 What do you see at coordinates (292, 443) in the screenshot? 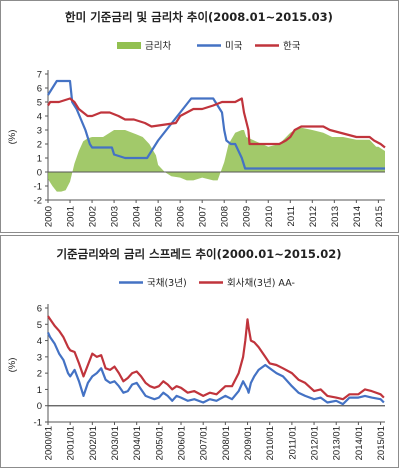
I see `x-tick-label: 2011/01` at bounding box center [292, 443].